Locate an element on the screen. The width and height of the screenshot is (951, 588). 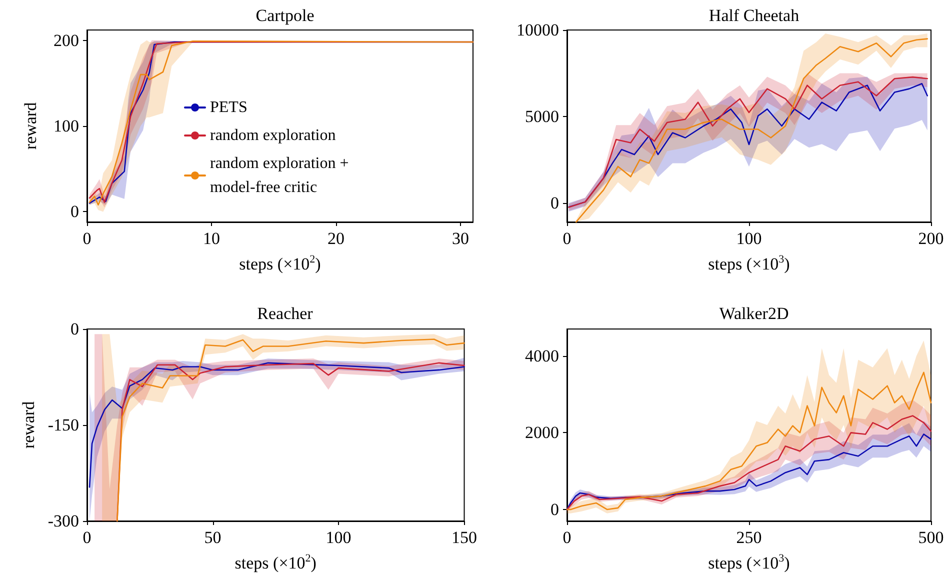
x-tick-label: 150 is located at coordinates (464, 537).